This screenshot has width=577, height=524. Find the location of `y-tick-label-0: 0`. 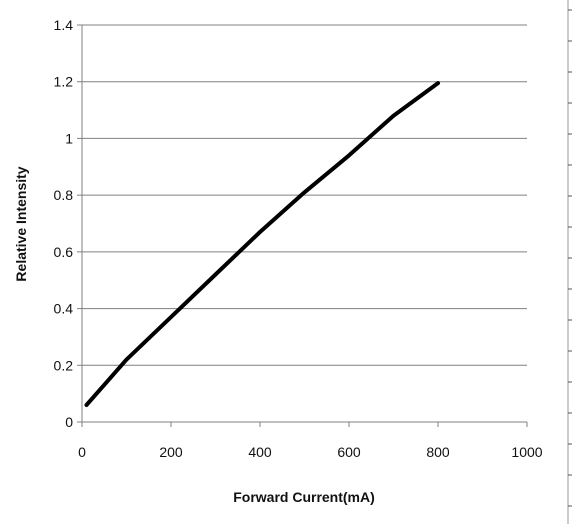

y-tick-label-0: 0 is located at coordinates (69, 422).